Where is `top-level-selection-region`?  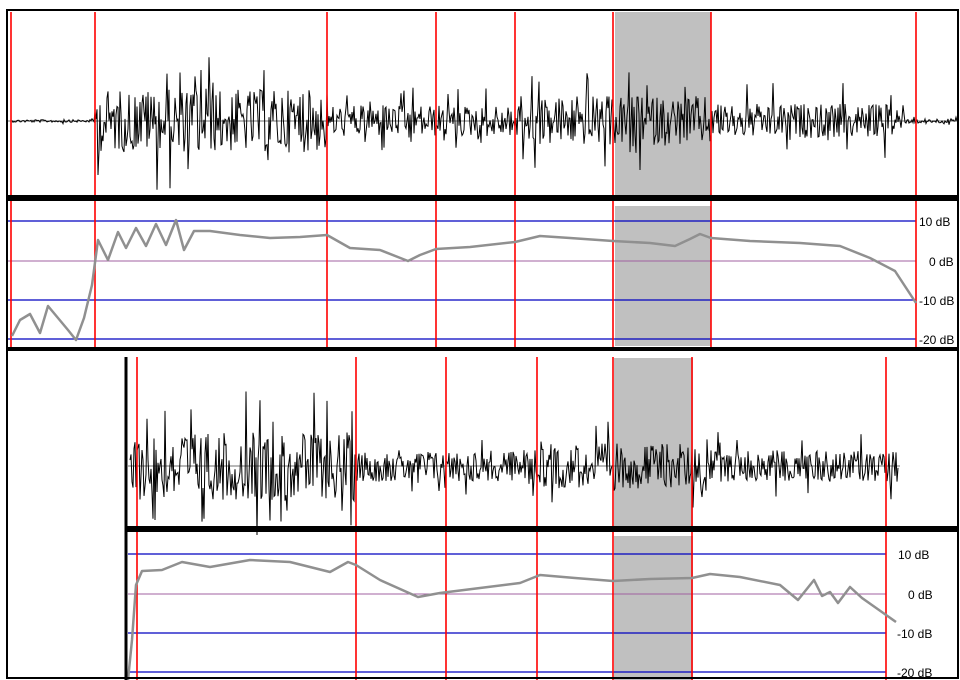
top-level-selection-region is located at coordinates (663, 276).